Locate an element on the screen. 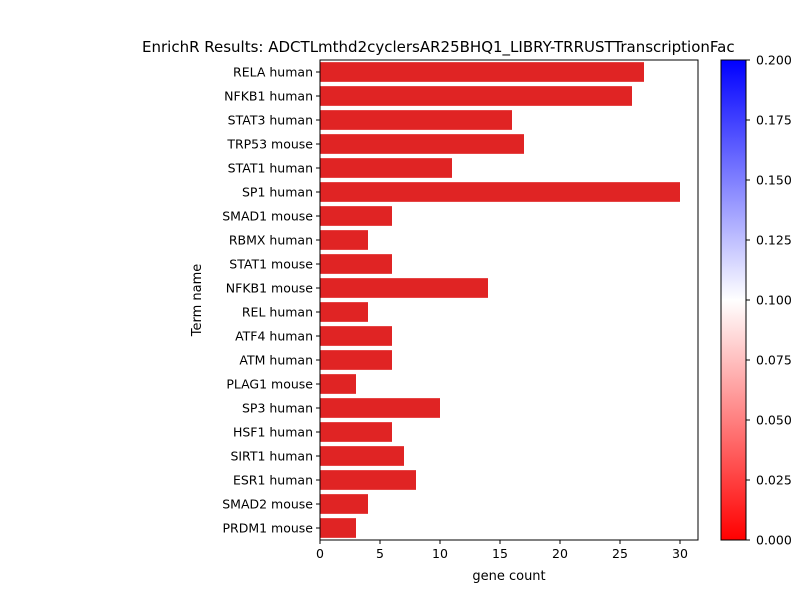 Image resolution: width=800 pixels, height=604 pixels. y-tick-label: ATM human is located at coordinates (276, 360).